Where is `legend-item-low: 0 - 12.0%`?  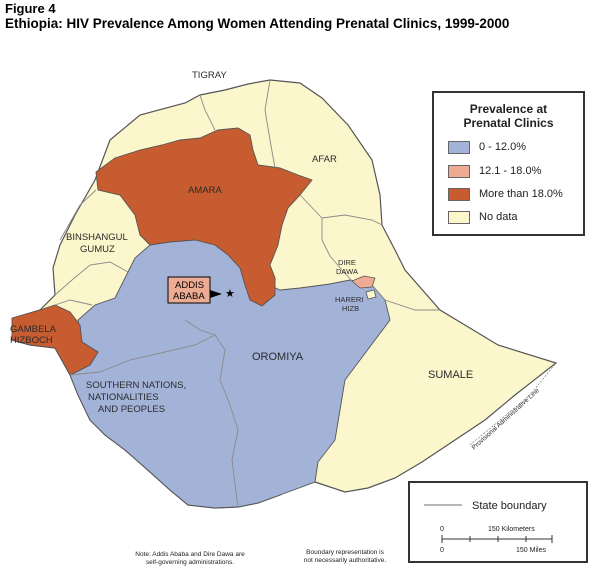
legend-item-low: 0 - 12.0% is located at coordinates (487, 147).